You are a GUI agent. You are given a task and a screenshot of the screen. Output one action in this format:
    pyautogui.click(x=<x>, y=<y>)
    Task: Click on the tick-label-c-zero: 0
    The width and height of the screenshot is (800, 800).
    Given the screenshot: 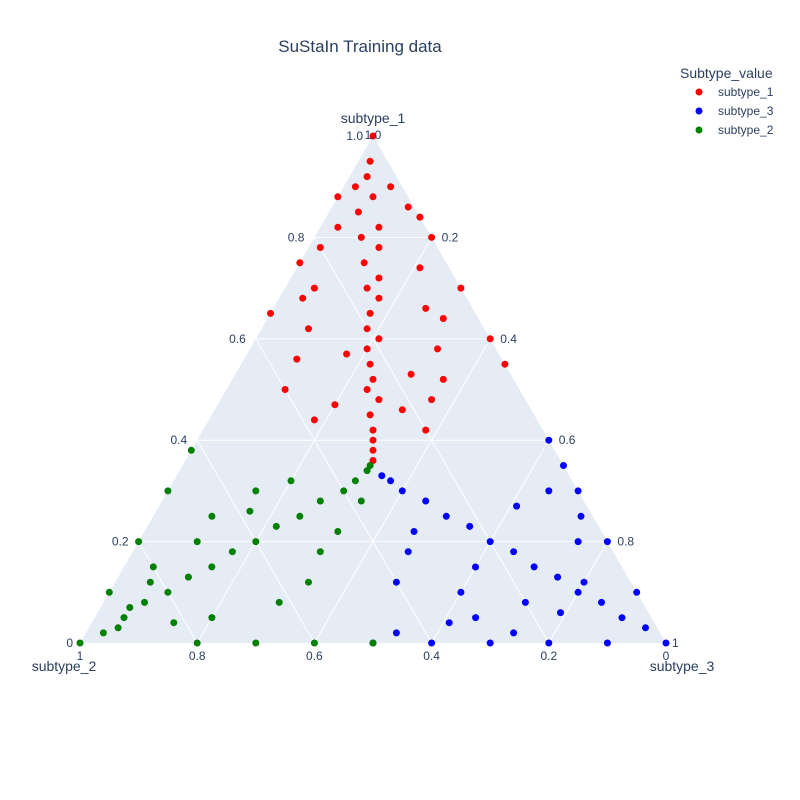 What is the action you would take?
    pyautogui.click(x=666, y=656)
    